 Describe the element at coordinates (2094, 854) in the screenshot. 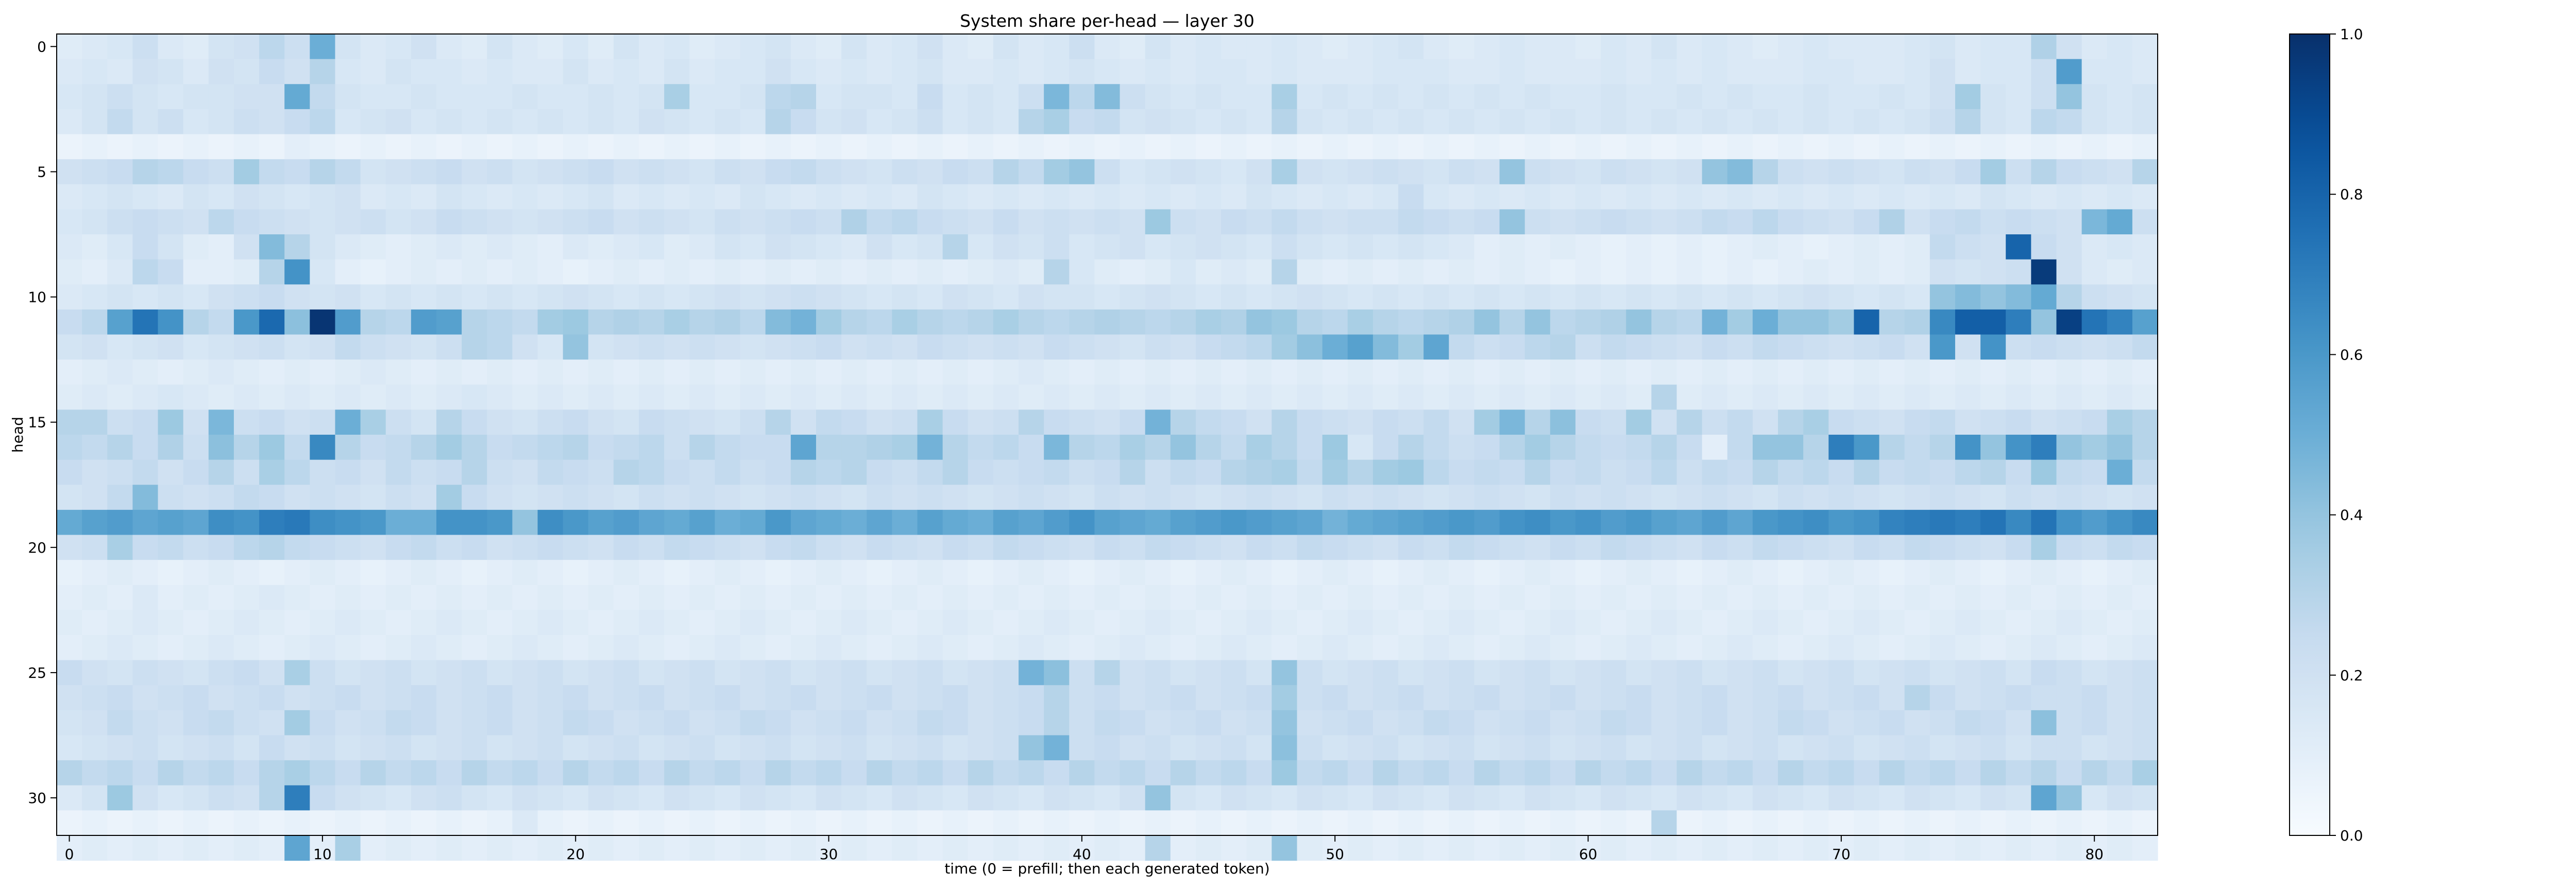

I see `x-tick-label: 80` at that location.